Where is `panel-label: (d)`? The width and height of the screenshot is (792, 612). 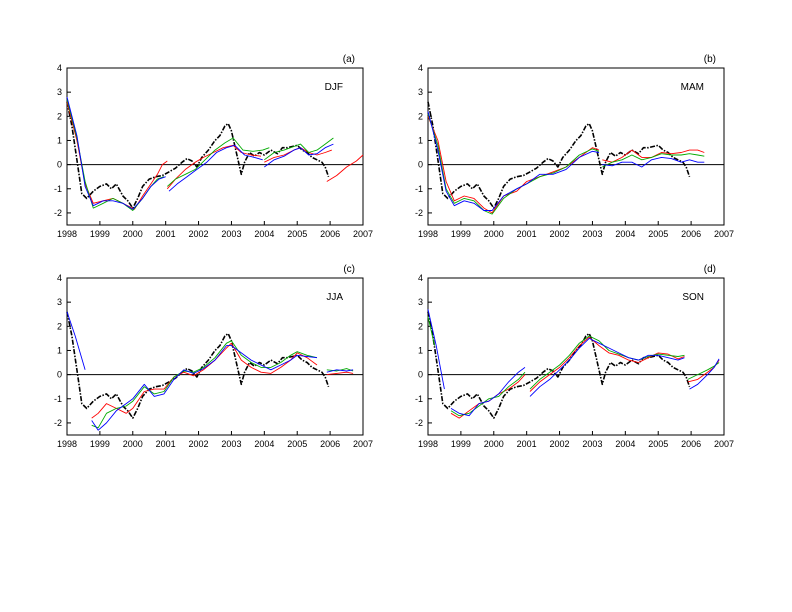 panel-label: (d) is located at coordinates (710, 269).